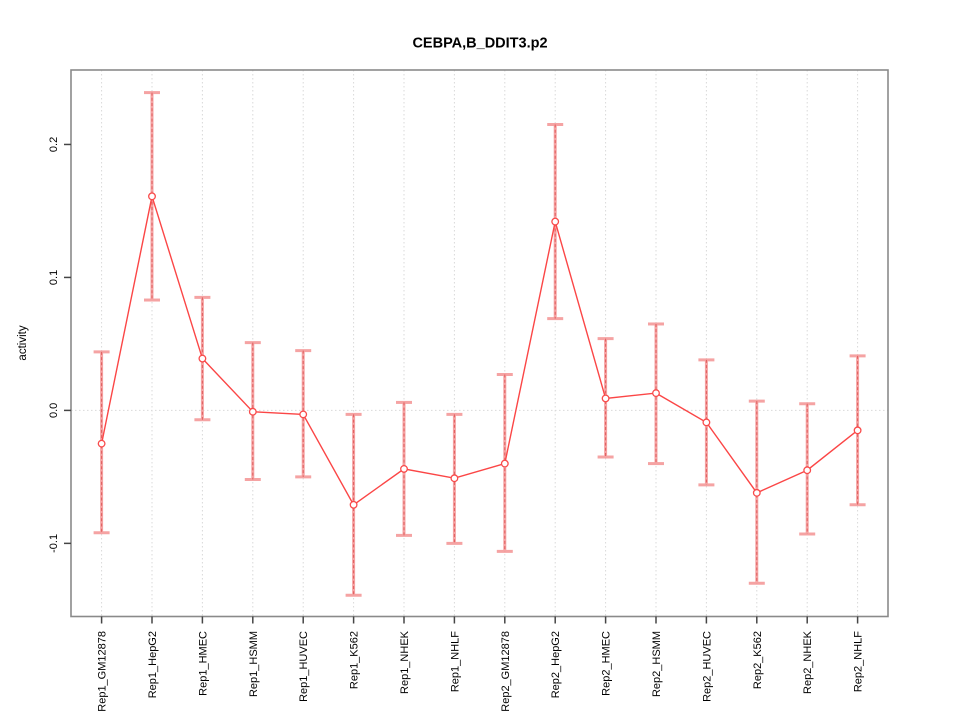 The height and width of the screenshot is (720, 960). I want to click on x-tick-label: Rep1_K562, so click(355, 660).